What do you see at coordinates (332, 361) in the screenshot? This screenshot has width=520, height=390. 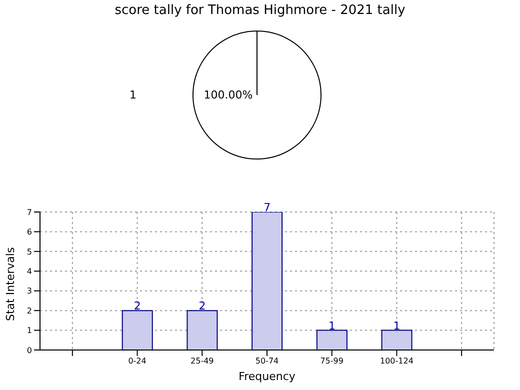 I see `x-tick-label: 75-99` at bounding box center [332, 361].